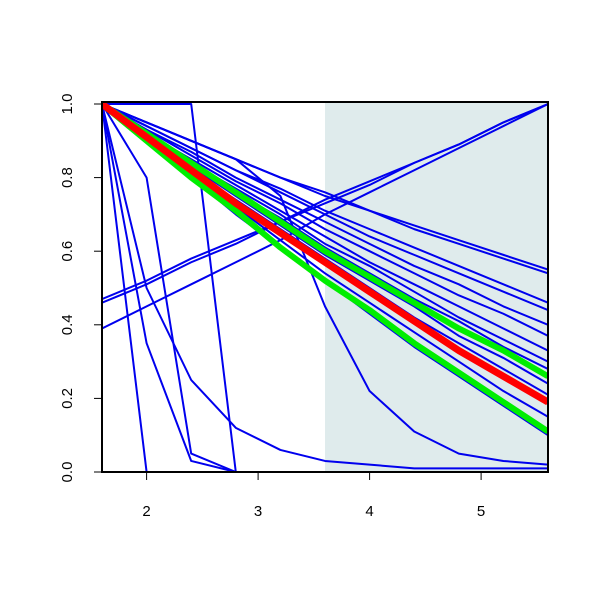 The height and width of the screenshot is (600, 600). Describe the element at coordinates (258, 511) in the screenshot. I see `x-tick-label: 3` at that location.